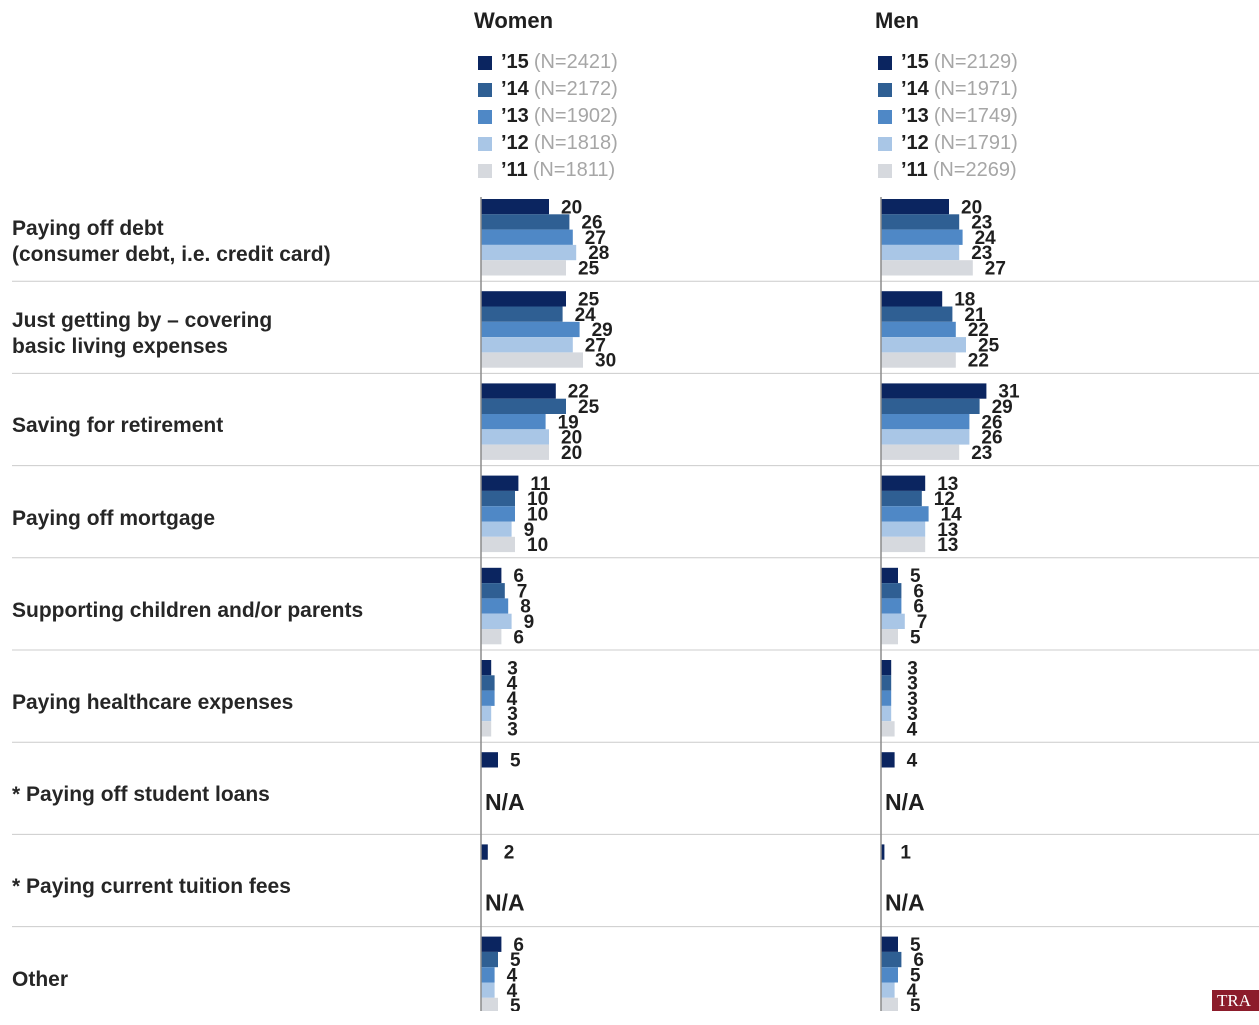 The height and width of the screenshot is (1025, 1259). What do you see at coordinates (975, 62) in the screenshot?
I see `legend-sample-size: (N=2129)` at bounding box center [975, 62].